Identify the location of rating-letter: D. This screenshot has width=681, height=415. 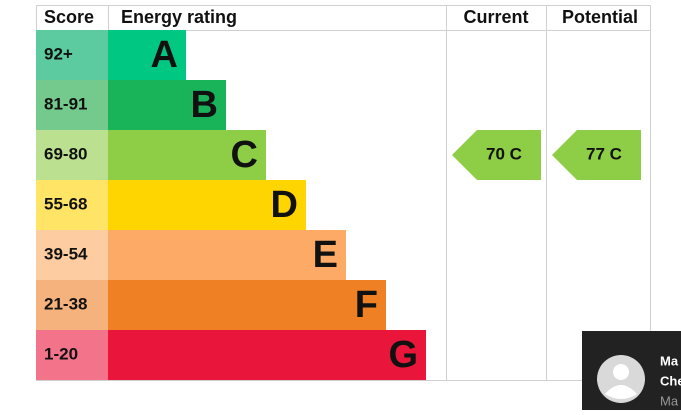
(284, 205).